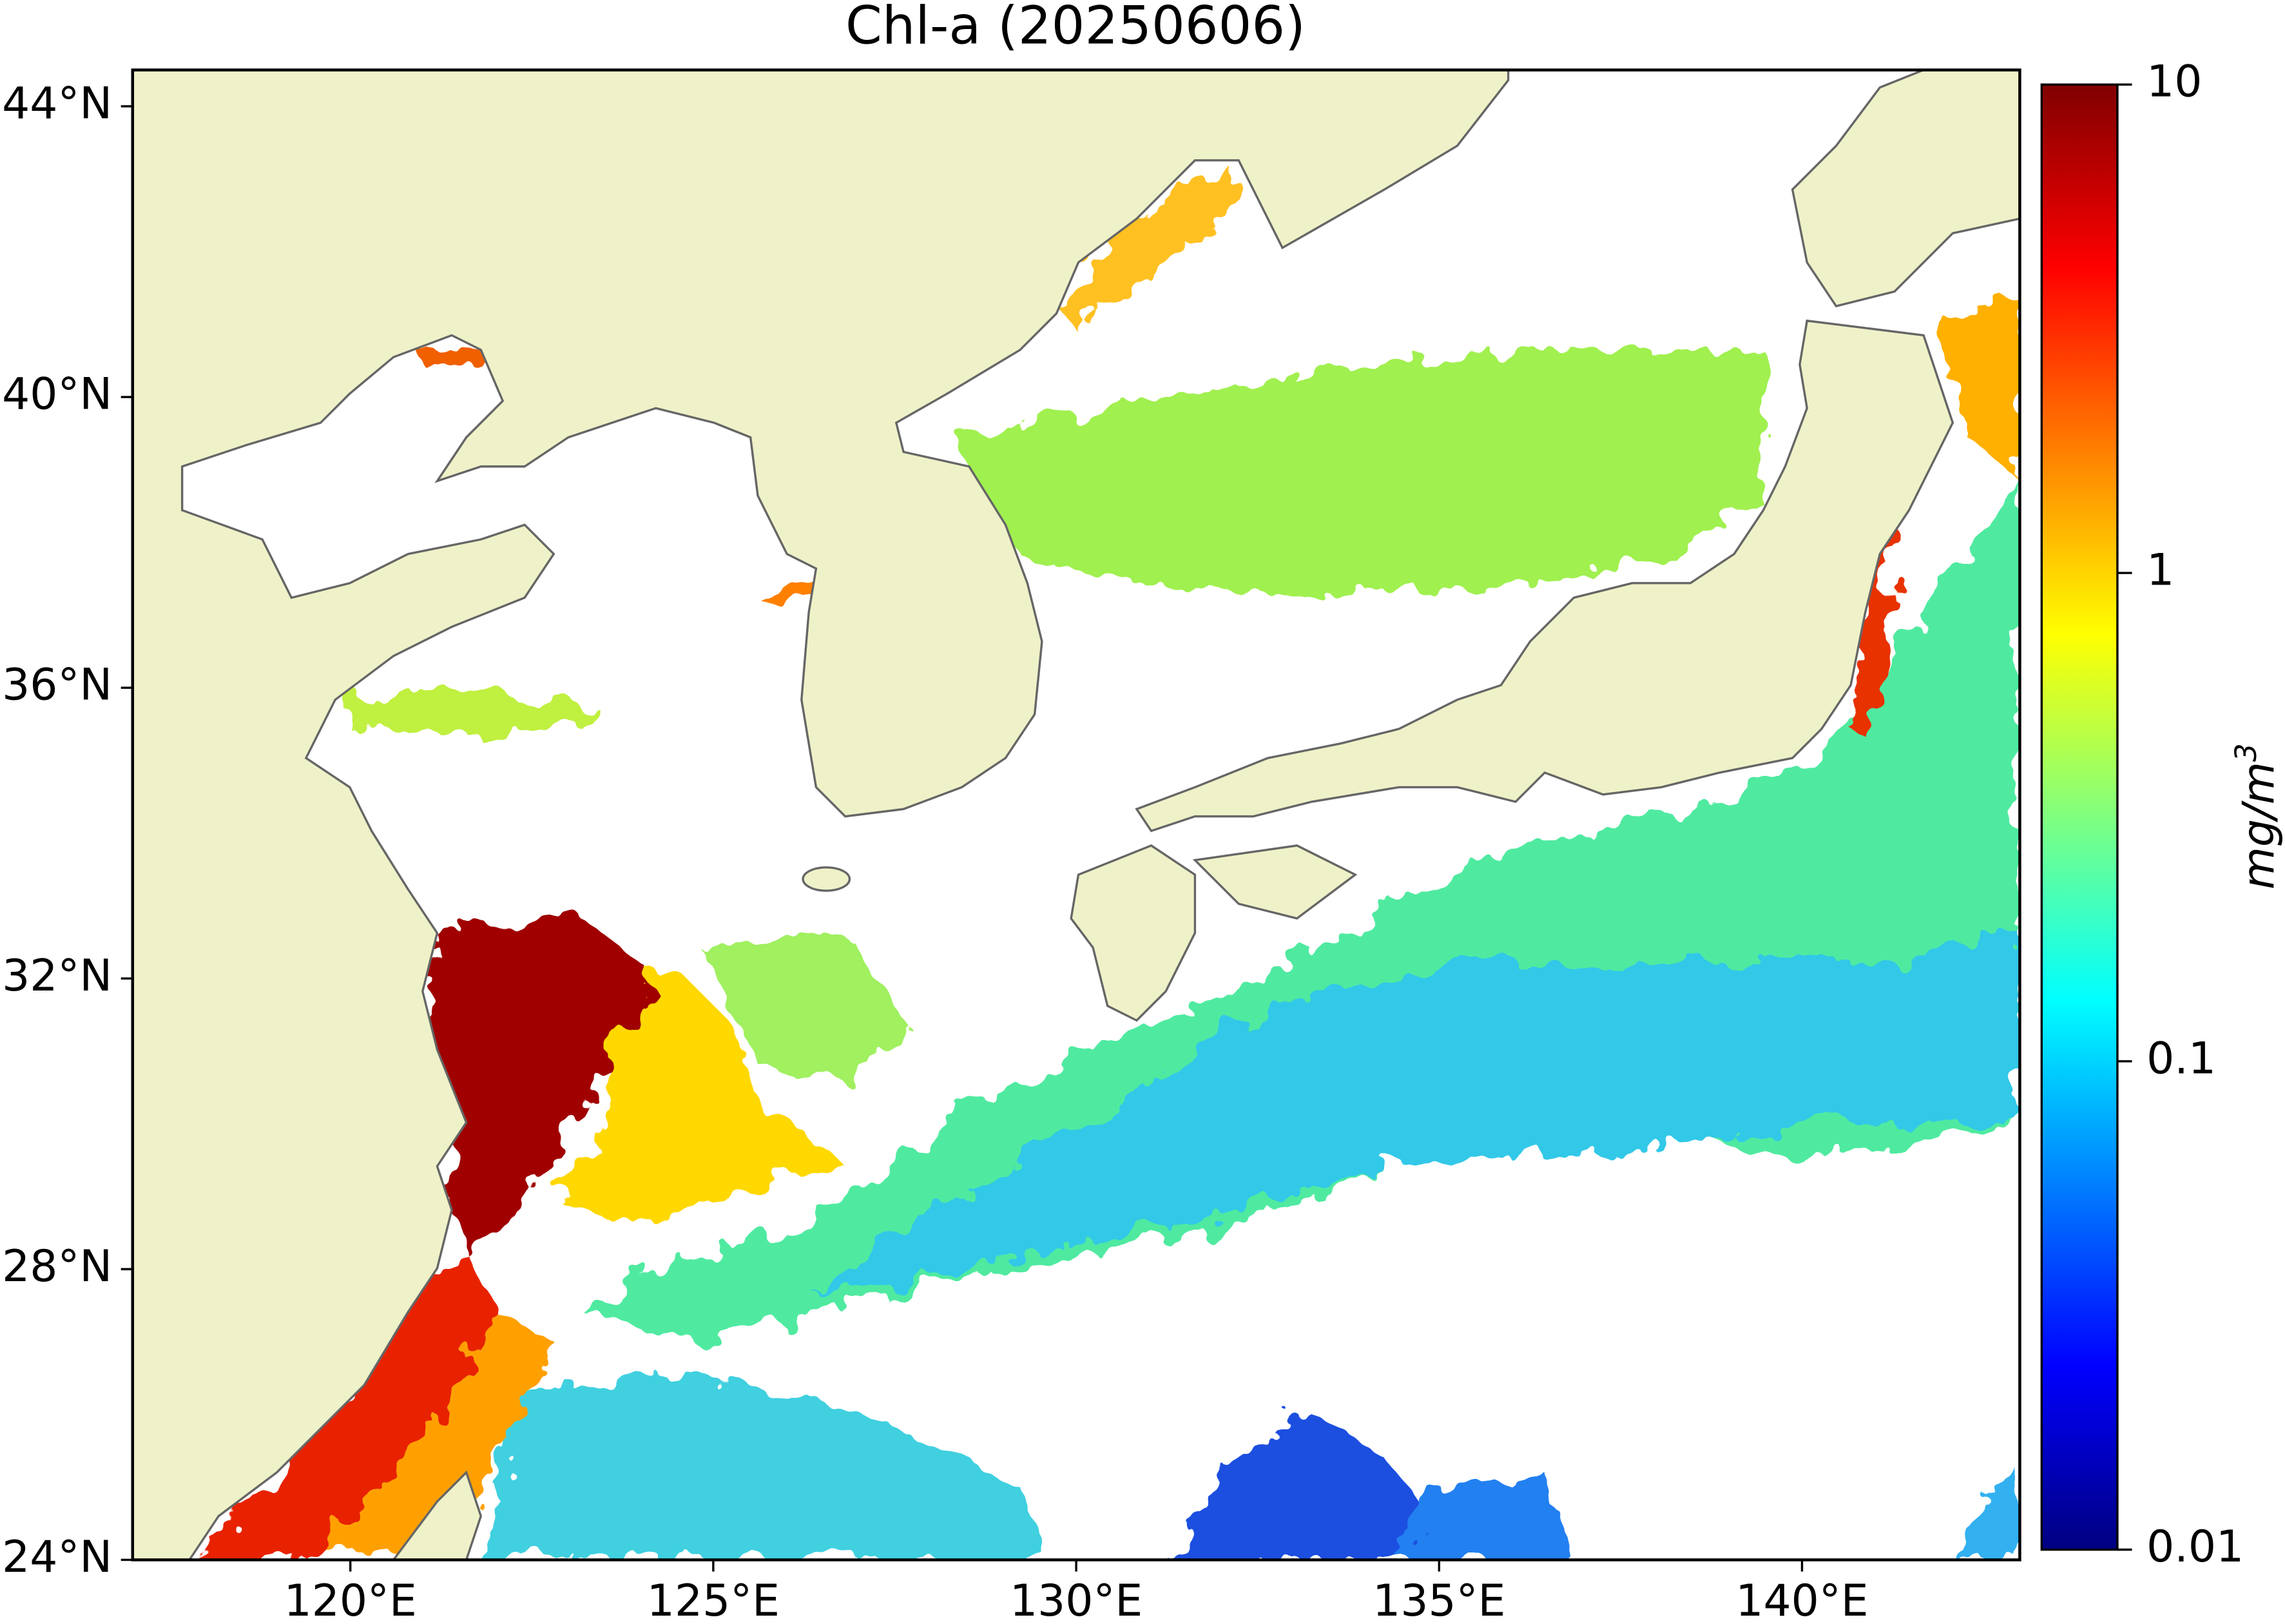 The image size is (2285, 1624). I want to click on y-tick-label: 32°N, so click(57, 976).